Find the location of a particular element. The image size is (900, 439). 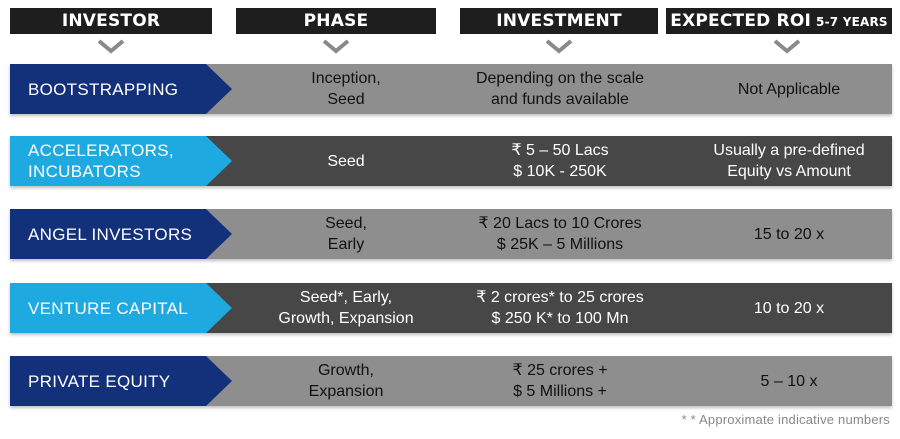

phase-cell: Seed is located at coordinates (346, 161).